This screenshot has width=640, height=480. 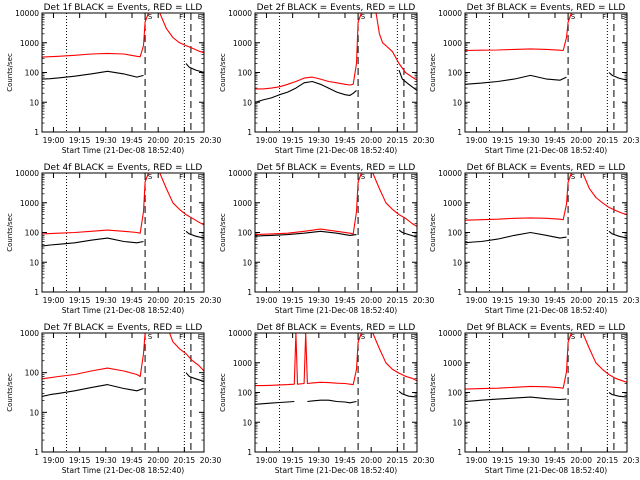 I want to click on panel-title: Det 6f BLACK = Events, RED = LLD, so click(x=546, y=168).